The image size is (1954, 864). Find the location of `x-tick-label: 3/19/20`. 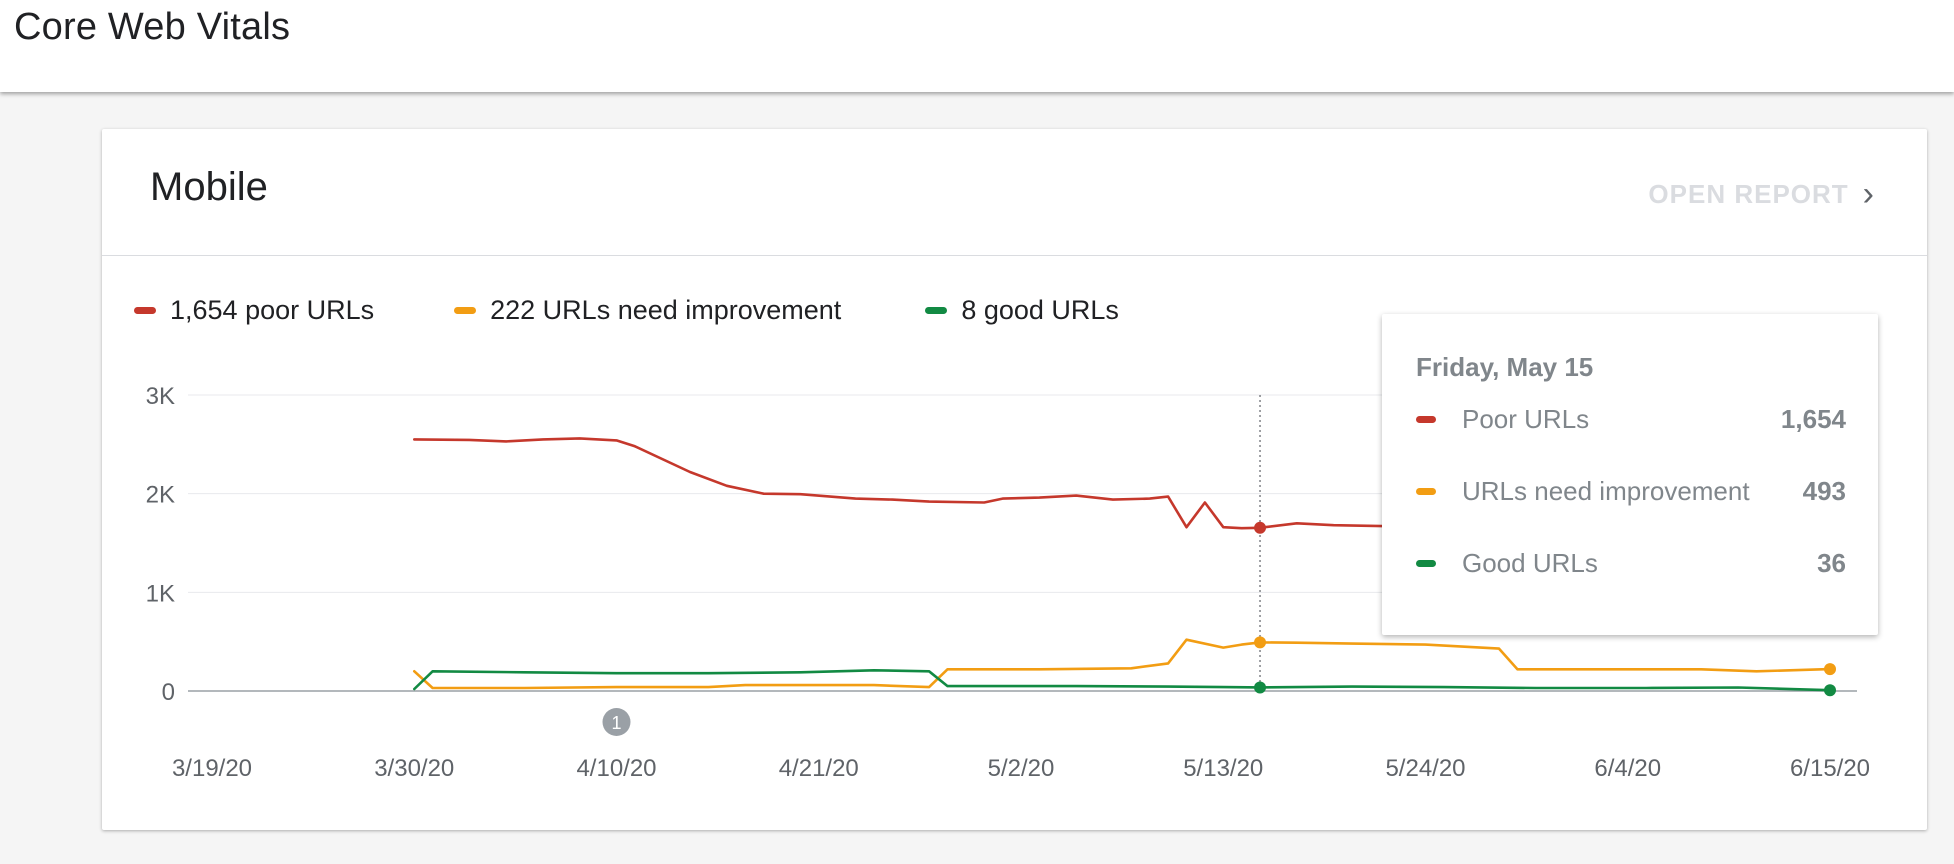

x-tick-label: 3/19/20 is located at coordinates (212, 768).